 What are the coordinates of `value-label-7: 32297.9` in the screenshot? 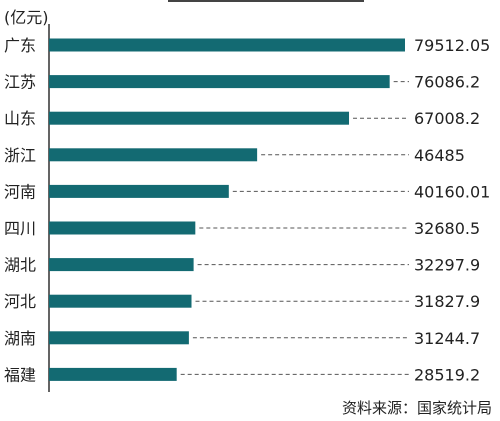 It's located at (447, 265).